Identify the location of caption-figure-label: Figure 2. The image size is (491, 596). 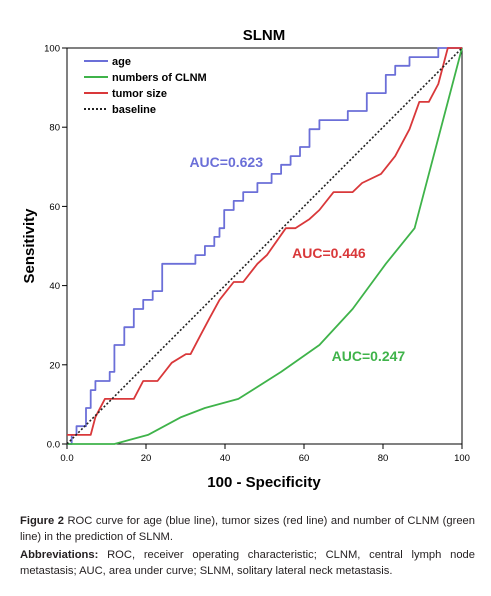
(42, 521).